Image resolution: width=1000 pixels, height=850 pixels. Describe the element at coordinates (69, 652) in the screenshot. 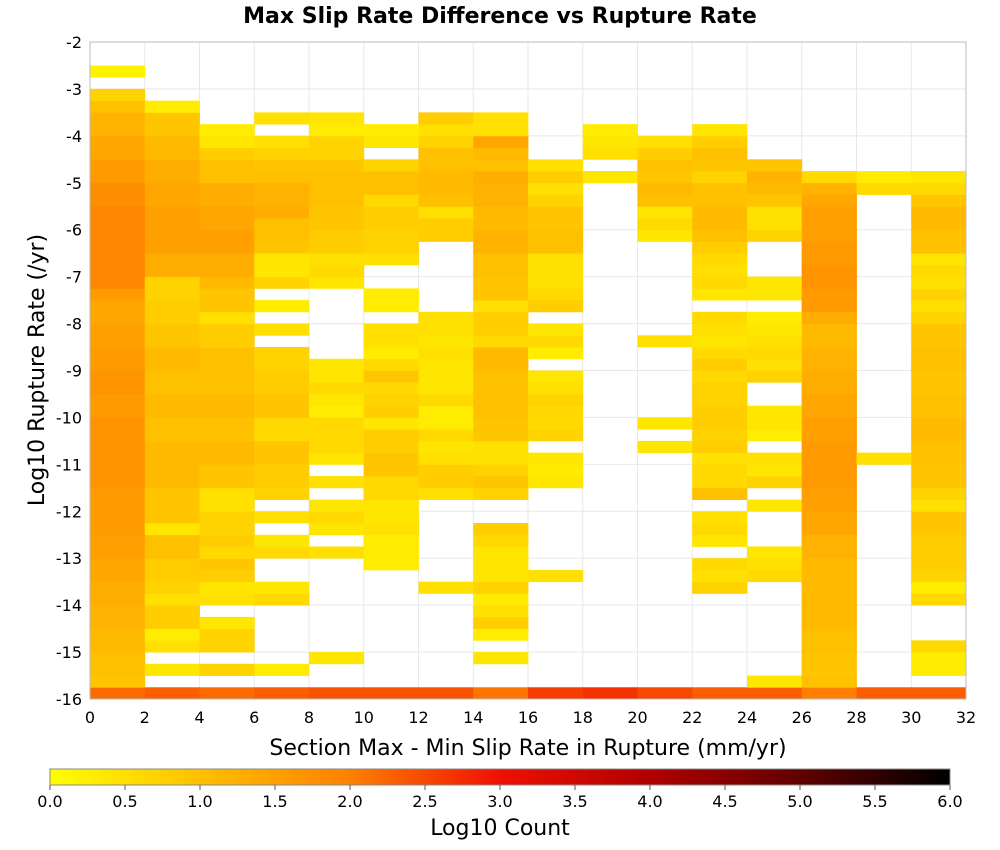

I see `y-tick-label: -15` at that location.